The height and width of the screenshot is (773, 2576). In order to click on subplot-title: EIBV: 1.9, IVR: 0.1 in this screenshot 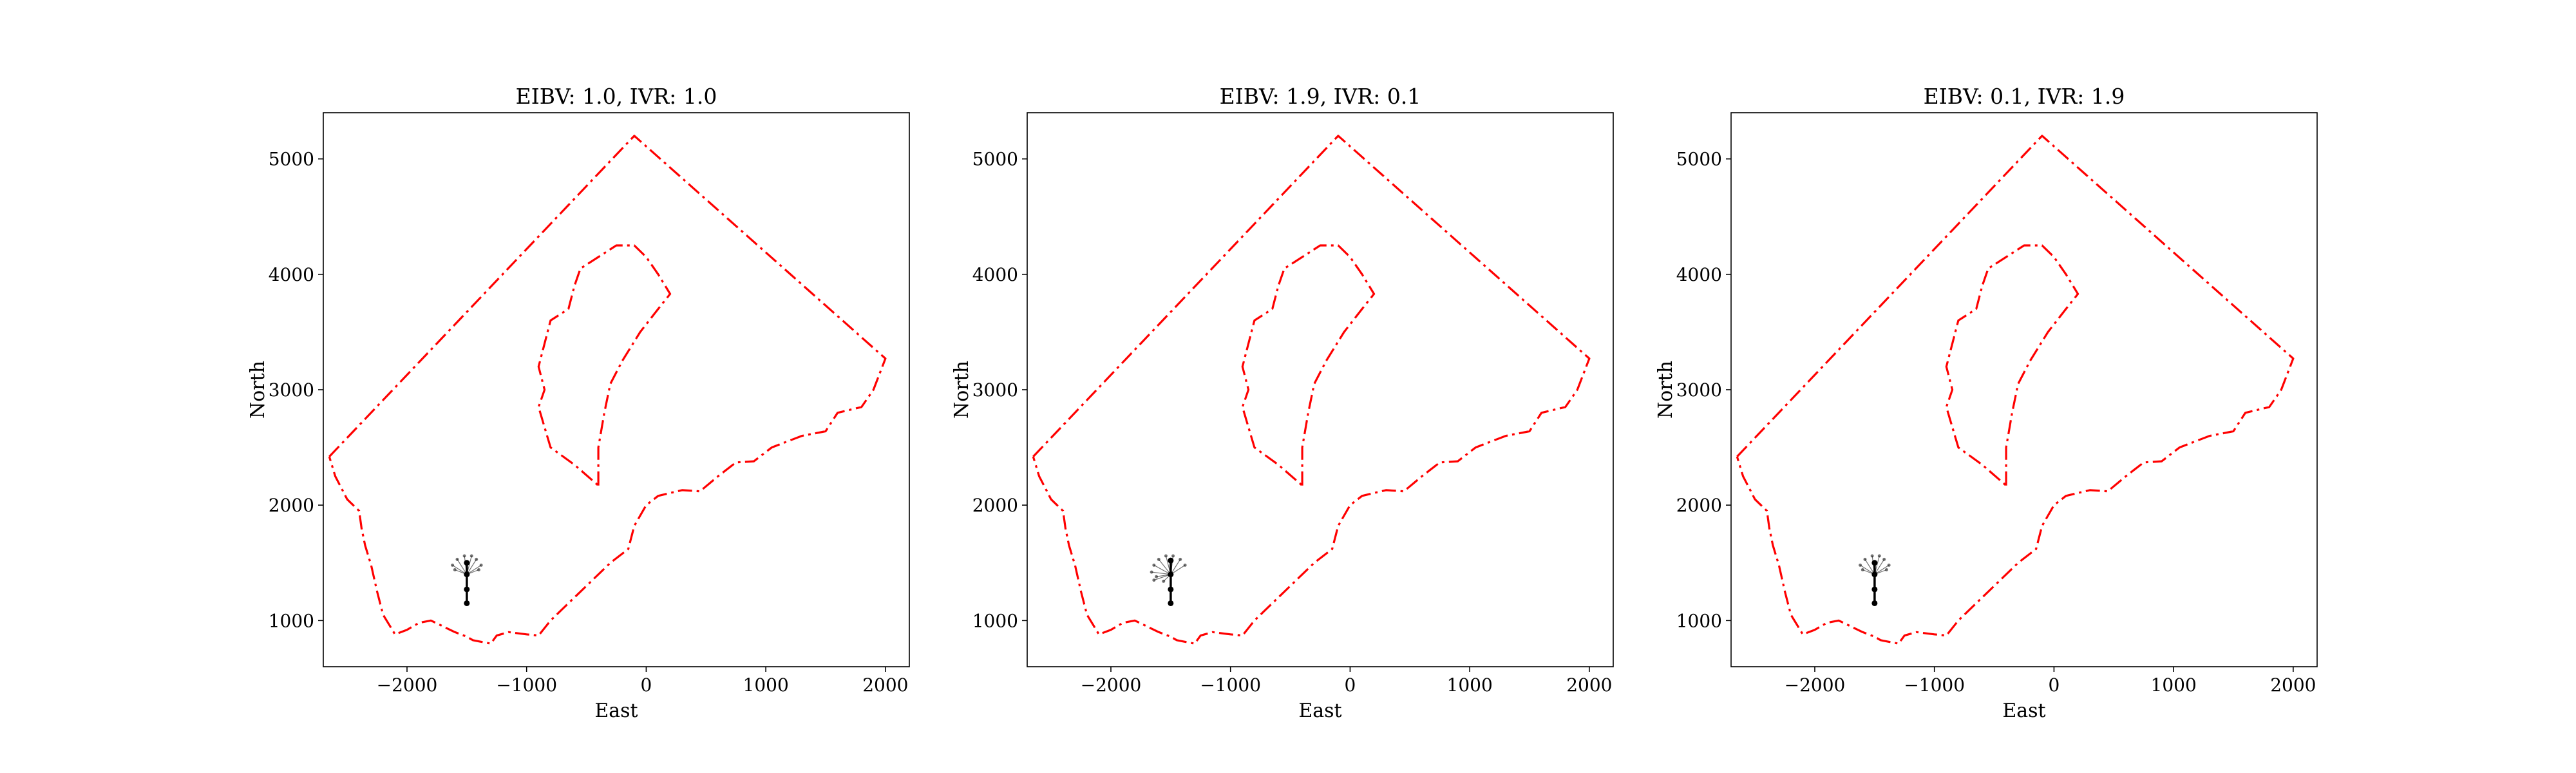, I will do `click(1320, 96)`.